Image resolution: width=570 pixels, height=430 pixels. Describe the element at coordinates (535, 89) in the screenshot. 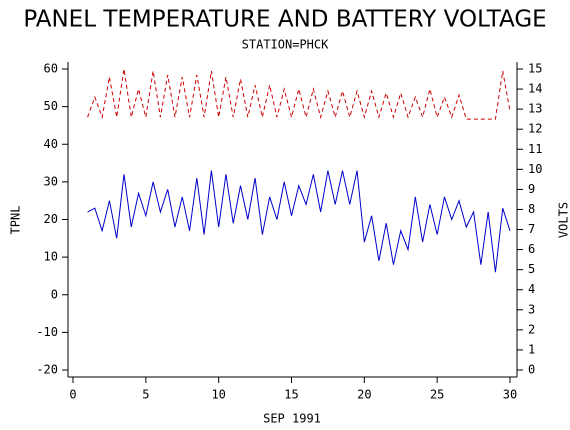

I see `y2-tick-label: 14` at that location.